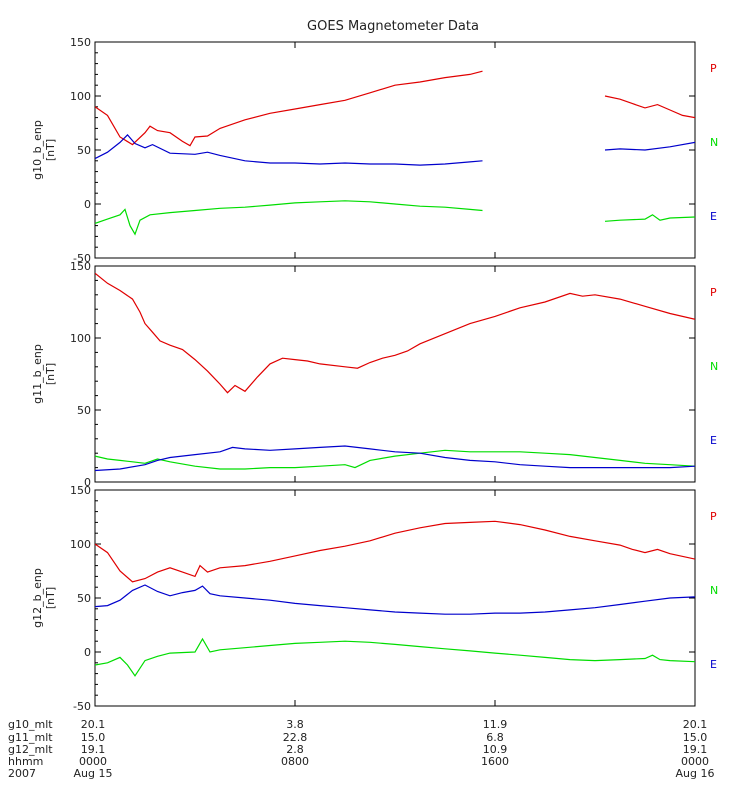 This screenshot has height=800, width=750. Describe the element at coordinates (495, 749) in the screenshot. I see `x-tick-value: 10.9` at that location.